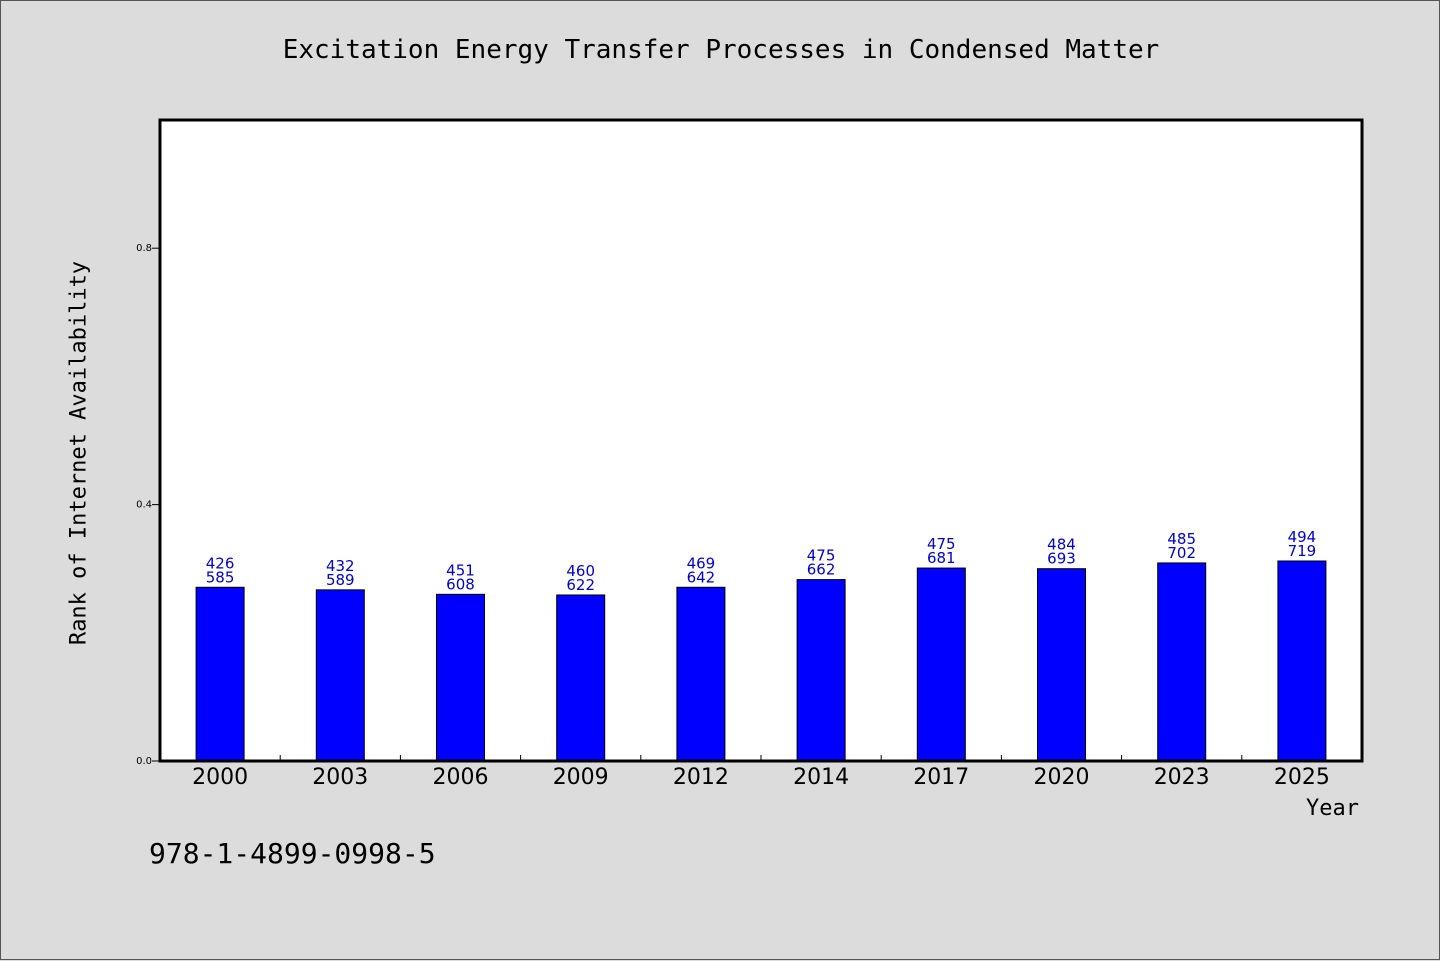 The height and width of the screenshot is (961, 1440). What do you see at coordinates (1182, 777) in the screenshot?
I see `x-tick-label: 2023` at bounding box center [1182, 777].